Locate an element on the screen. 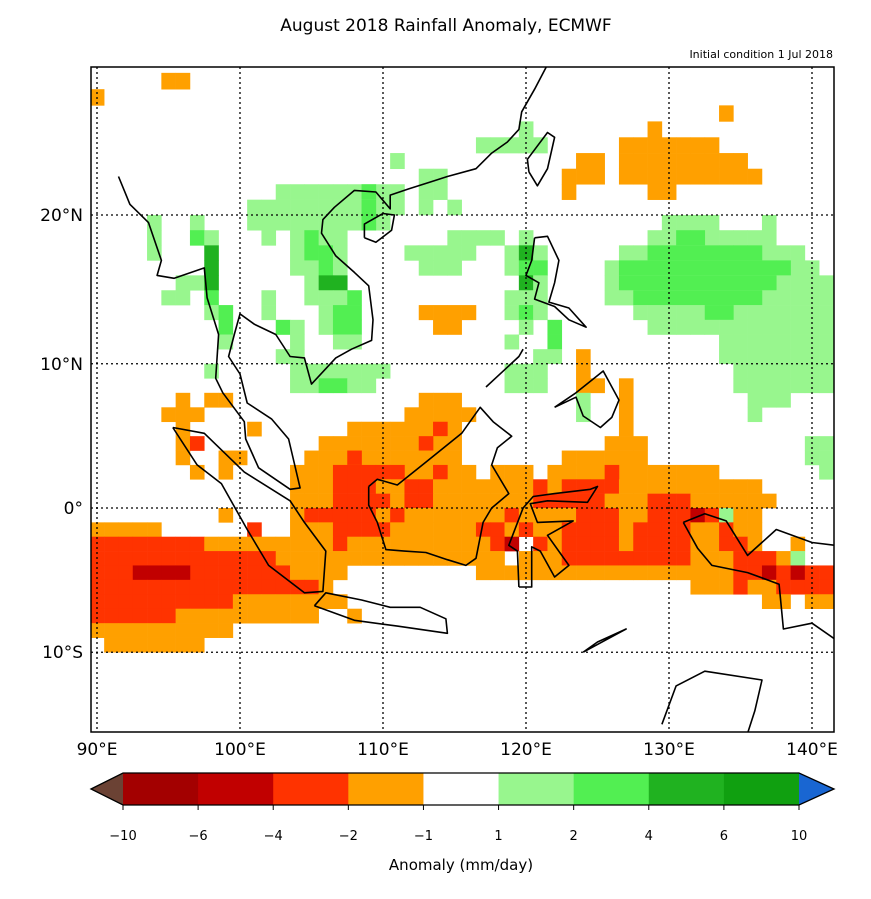 Image resolution: width=871 pixels, height=899 pixels. colorbar-tick-label: −1 is located at coordinates (423, 836).